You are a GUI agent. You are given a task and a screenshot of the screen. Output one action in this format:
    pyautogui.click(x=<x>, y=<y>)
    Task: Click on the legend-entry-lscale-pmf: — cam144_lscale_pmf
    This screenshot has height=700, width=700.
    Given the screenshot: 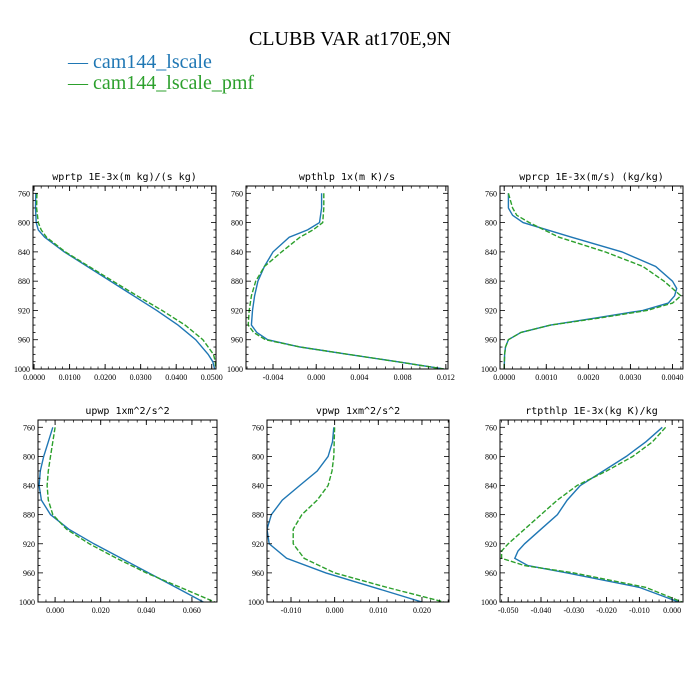 What is the action you would take?
    pyautogui.click(x=161, y=83)
    